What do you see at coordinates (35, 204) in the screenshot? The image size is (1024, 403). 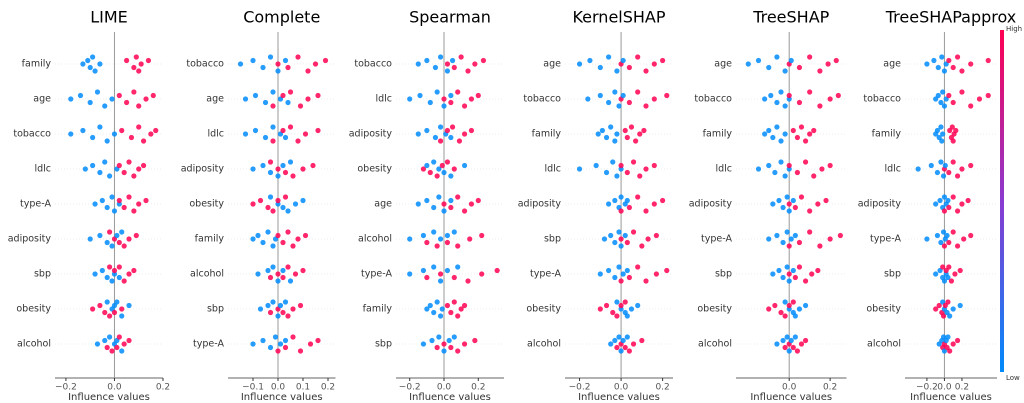 I see `category-label: type-A` at bounding box center [35, 204].